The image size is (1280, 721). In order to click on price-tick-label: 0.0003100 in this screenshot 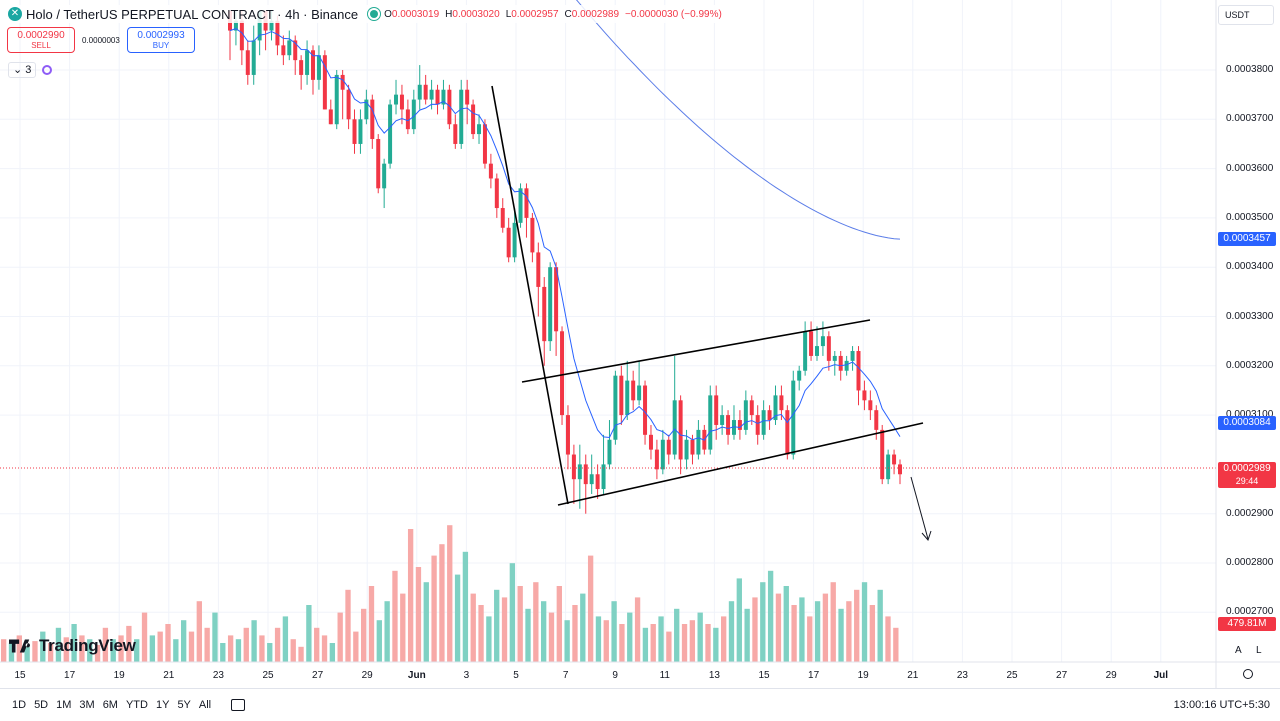, I will do `click(1250, 415)`.